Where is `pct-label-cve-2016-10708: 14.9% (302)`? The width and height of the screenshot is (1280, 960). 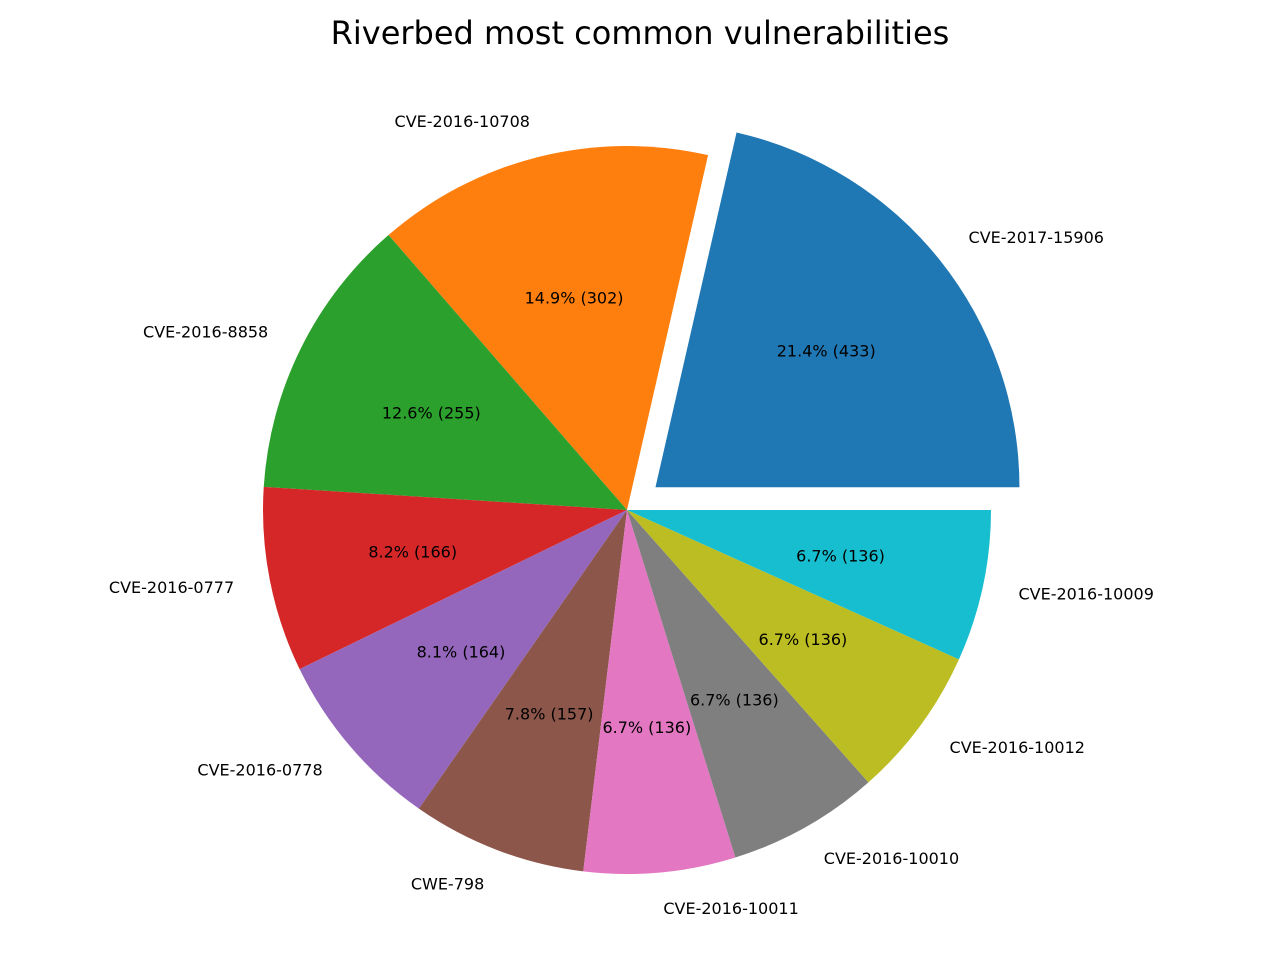
pct-label-cve-2016-10708: 14.9% (302) is located at coordinates (574, 298).